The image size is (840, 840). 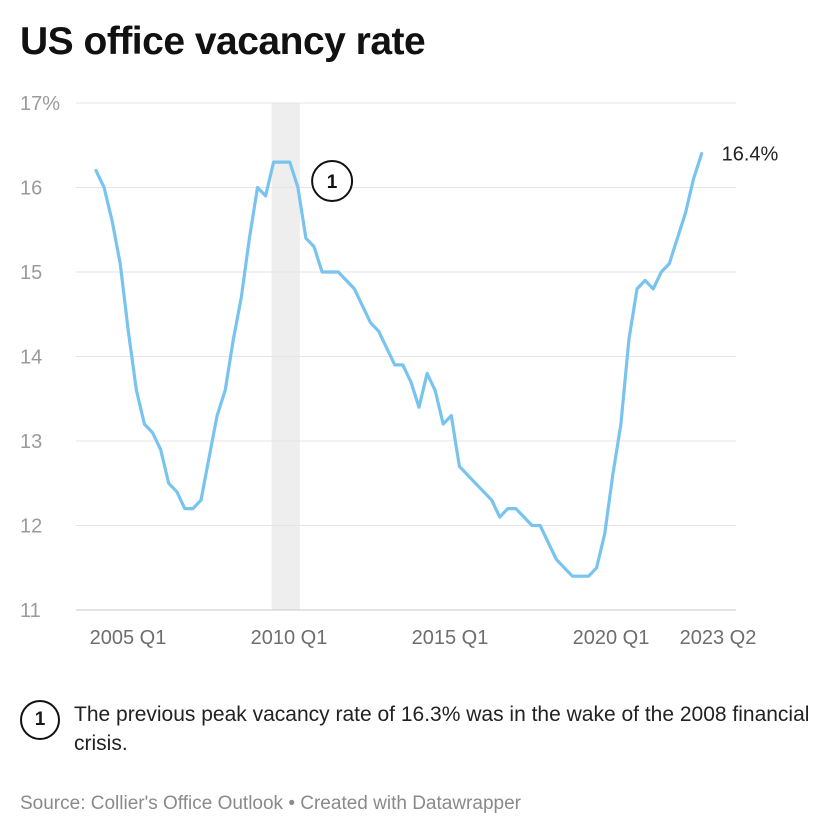 I want to click on chart-title: US office vacancy rate, so click(x=223, y=41).